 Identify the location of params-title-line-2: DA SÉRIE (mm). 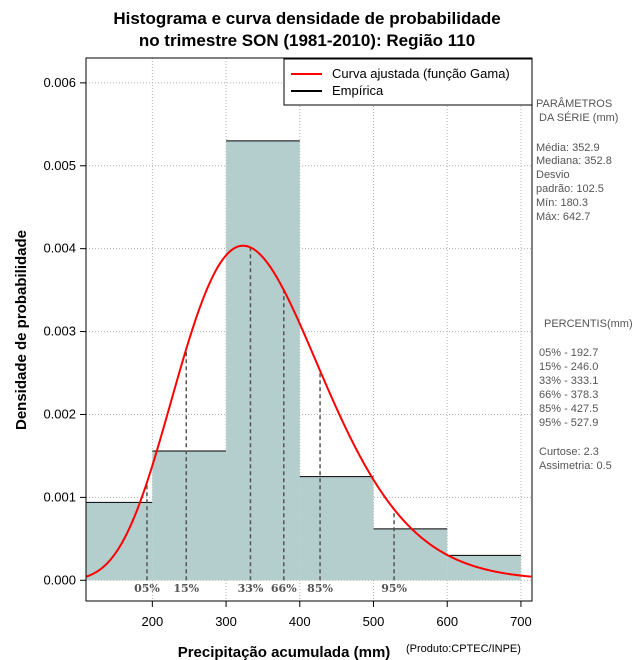
(578, 117).